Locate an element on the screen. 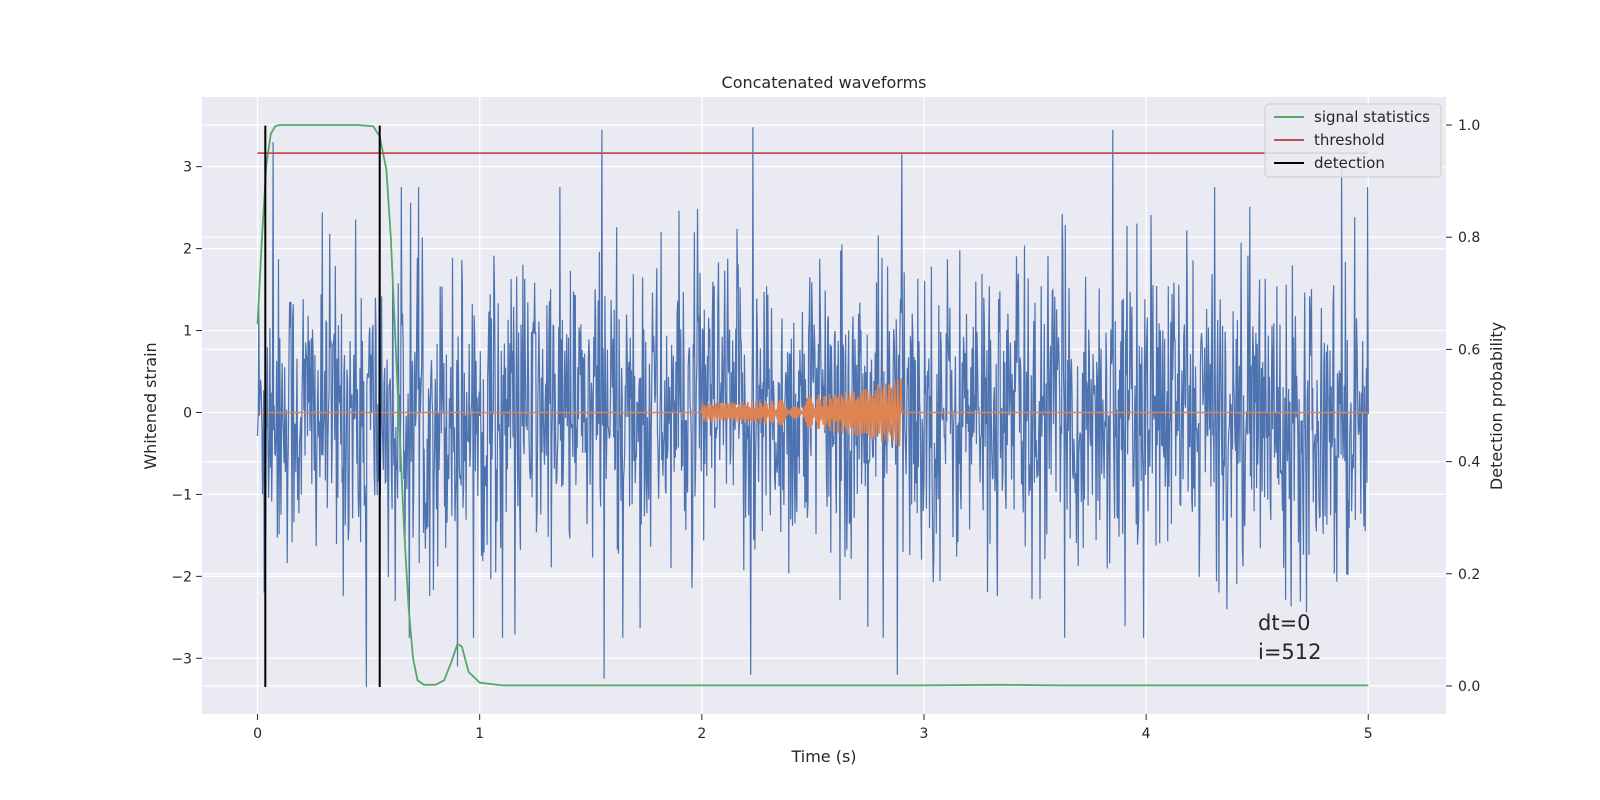  legend-label-signal-statistics: signal statistics is located at coordinates (1372, 117).